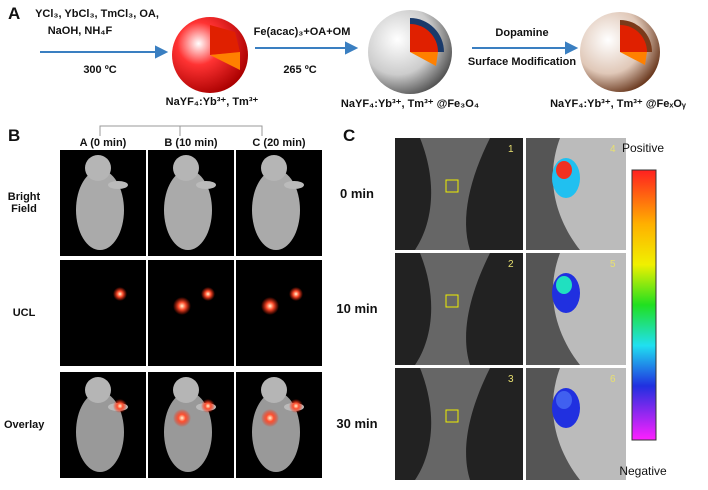 The width and height of the screenshot is (708, 490). Describe the element at coordinates (300, 70) in the screenshot. I see `condition: 265 ºC` at that location.